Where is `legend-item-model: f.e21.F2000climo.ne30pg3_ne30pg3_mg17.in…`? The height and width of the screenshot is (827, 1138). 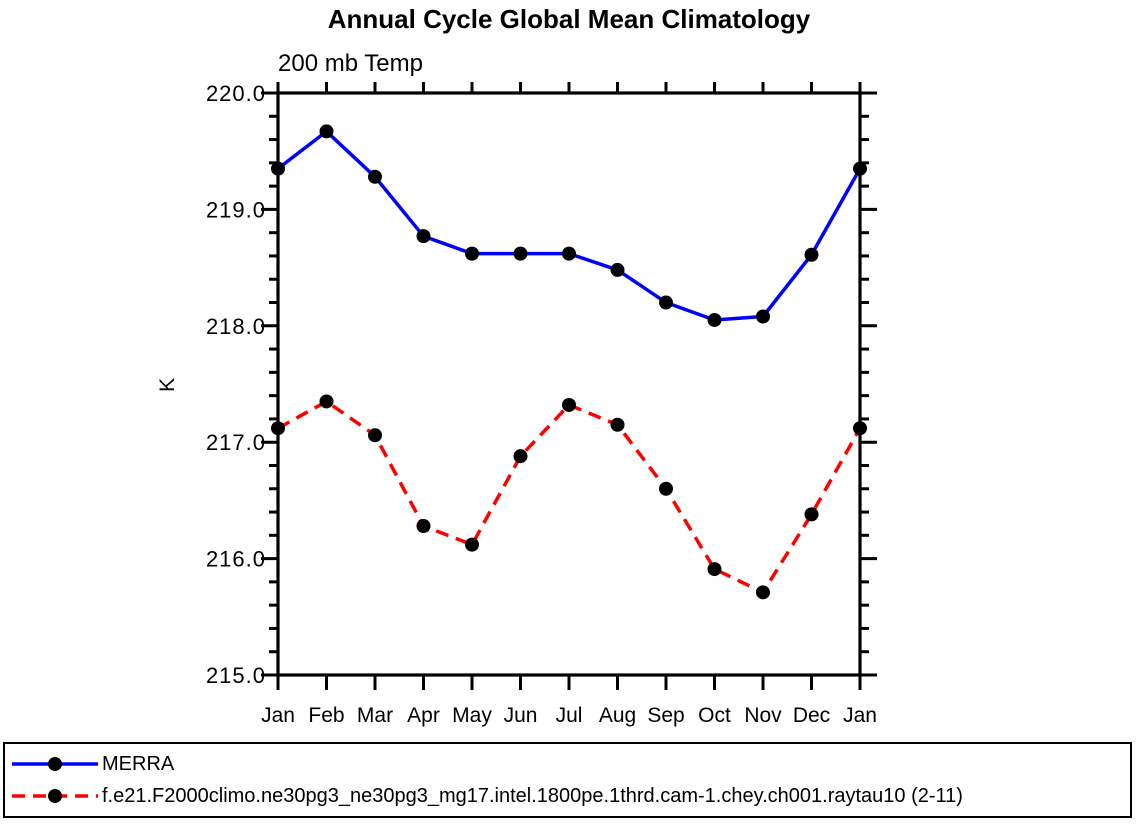 legend-item-model: f.e21.F2000climo.ne30pg3_ne30pg3_mg17.in… is located at coordinates (570, 796).